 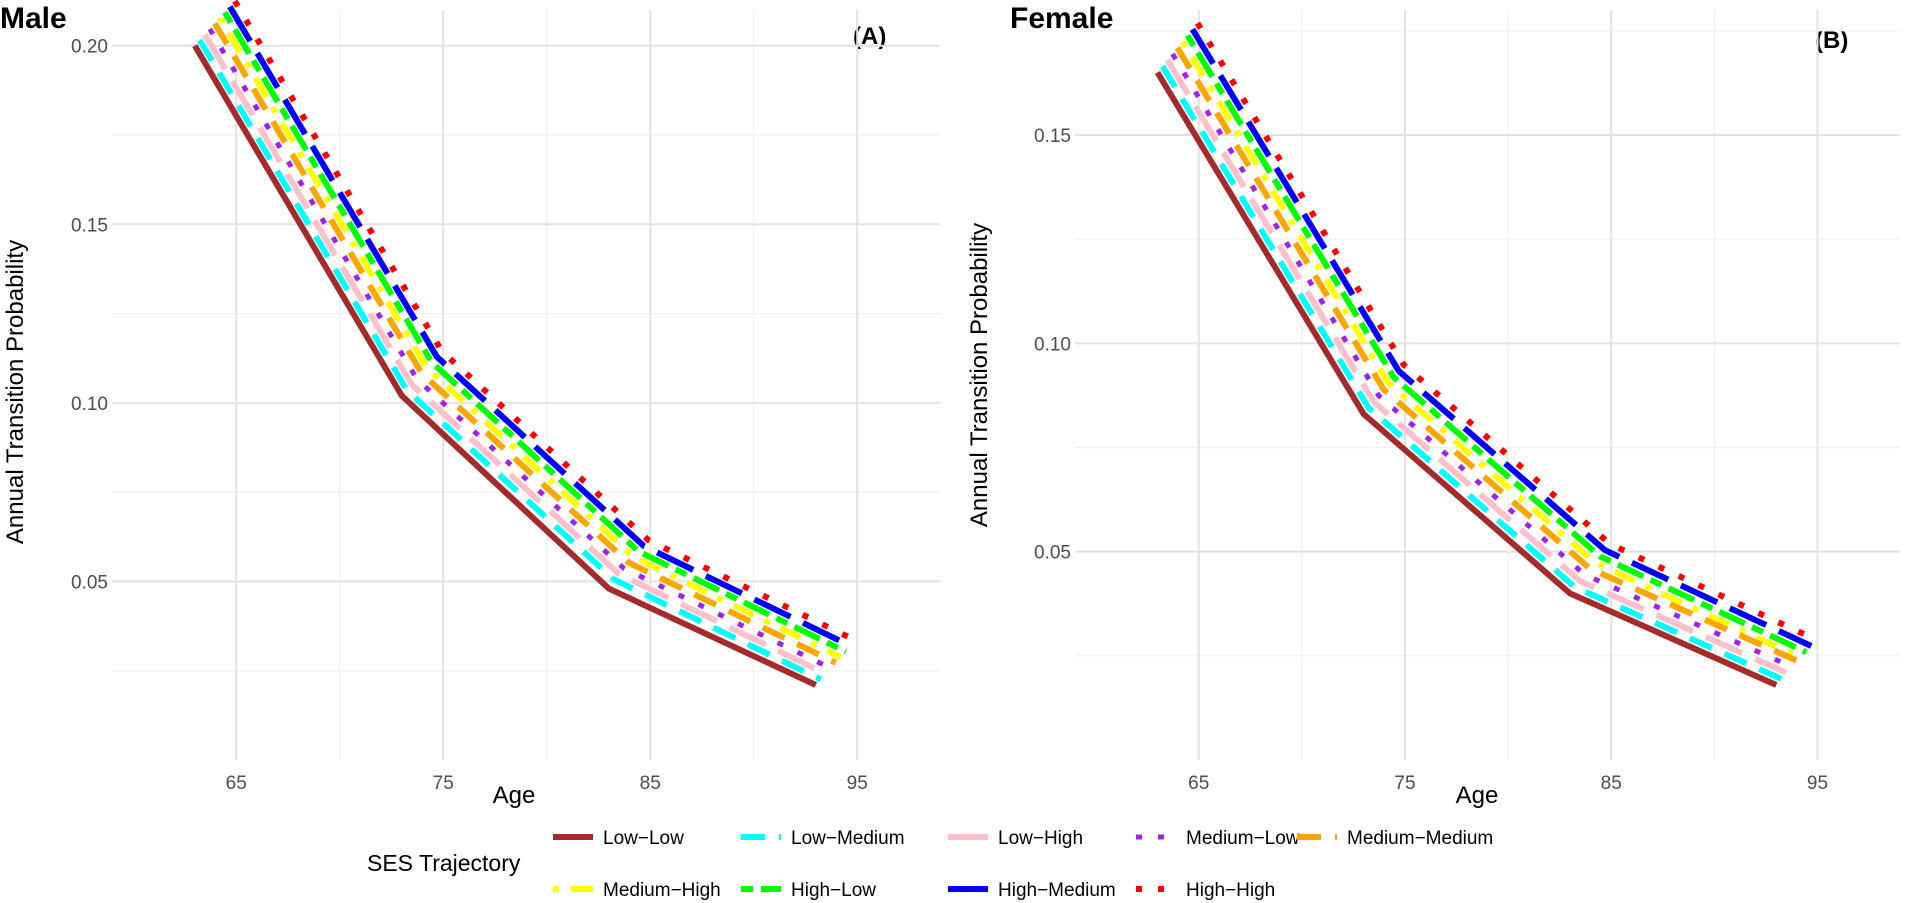 I want to click on legend-item: Low−High, so click(x=1015, y=838).